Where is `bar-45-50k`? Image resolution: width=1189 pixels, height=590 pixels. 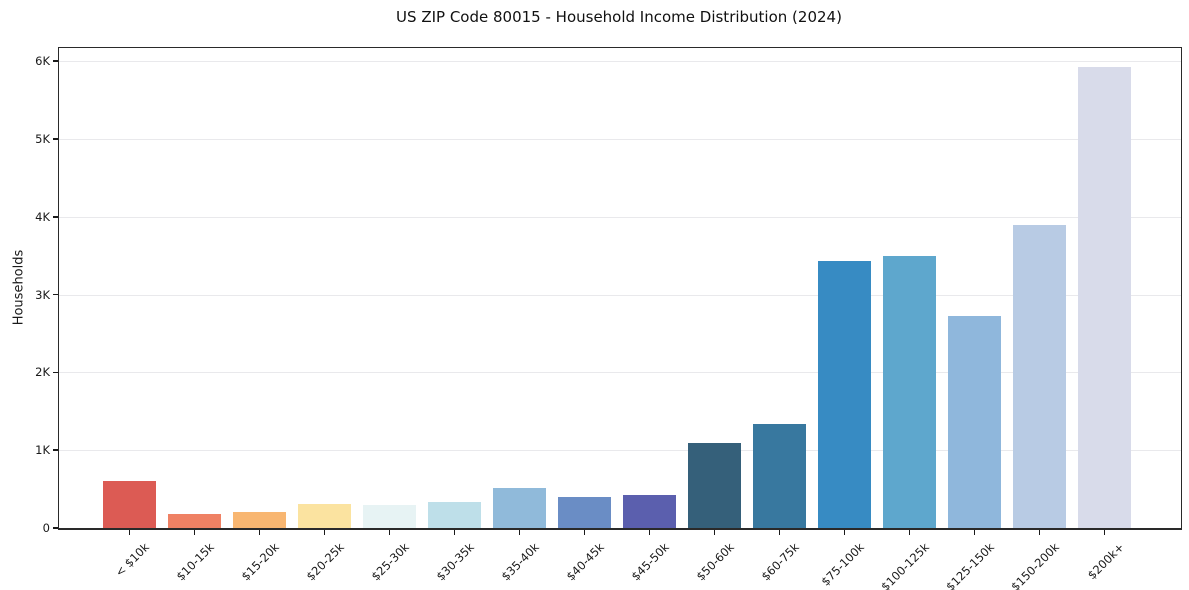 bar-45-50k is located at coordinates (649, 511).